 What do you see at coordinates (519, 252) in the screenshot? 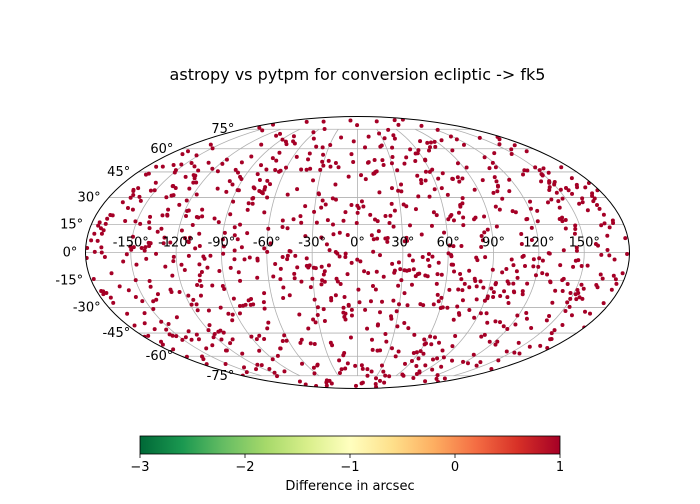
I see `longitude-gridline` at bounding box center [519, 252].